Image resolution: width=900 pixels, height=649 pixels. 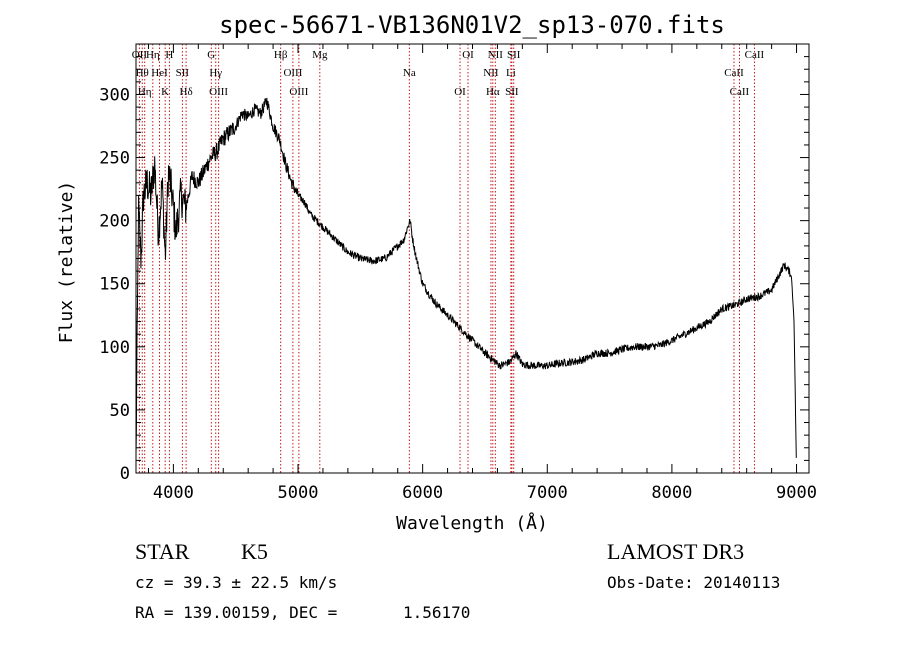 I want to click on dec-value: 1.56170, so click(x=437, y=612).